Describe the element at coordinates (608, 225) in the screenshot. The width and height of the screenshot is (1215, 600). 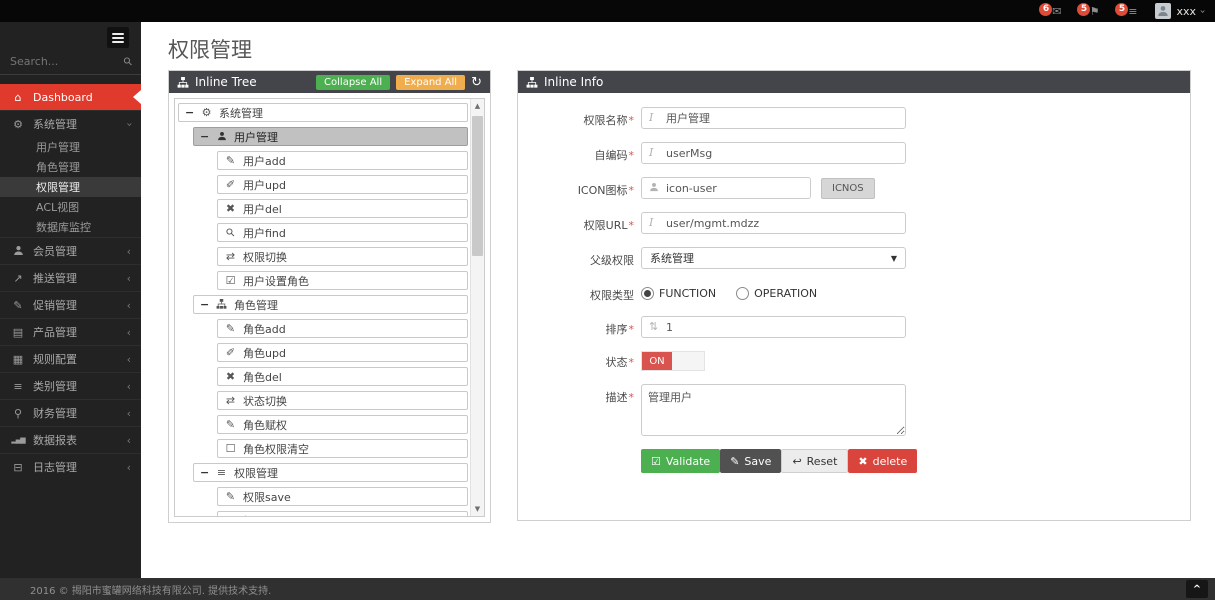
I see `url-label: 权限URL*` at that location.